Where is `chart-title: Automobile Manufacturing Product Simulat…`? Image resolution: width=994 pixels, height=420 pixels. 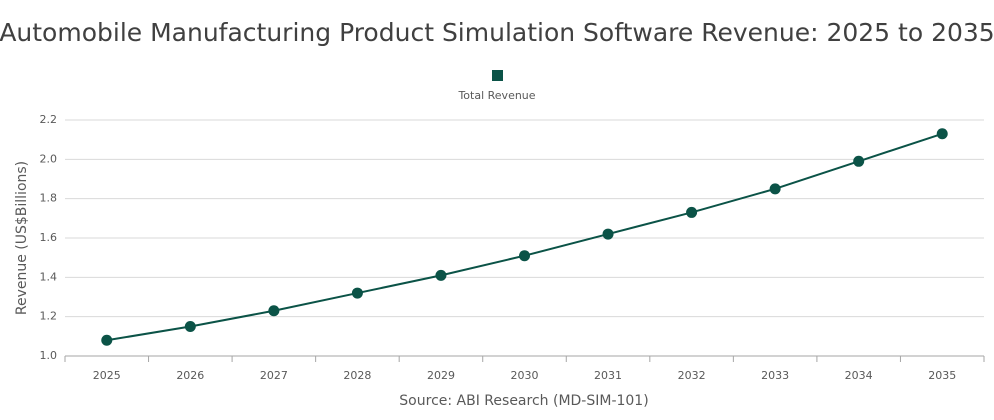
chart-title: Automobile Manufacturing Product Simulat… is located at coordinates (497, 32).